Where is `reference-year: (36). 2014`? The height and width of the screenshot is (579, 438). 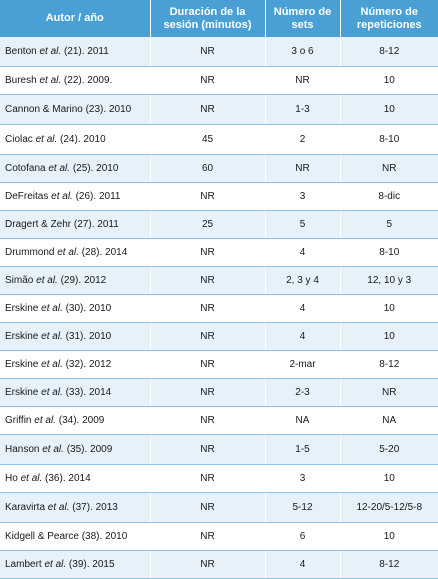
reference-year: (36). 2014 is located at coordinates (66, 478).